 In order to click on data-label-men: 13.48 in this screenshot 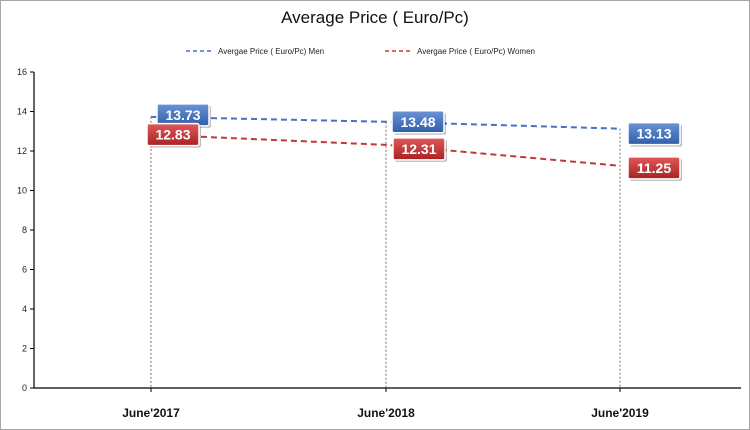, I will do `click(418, 122)`.